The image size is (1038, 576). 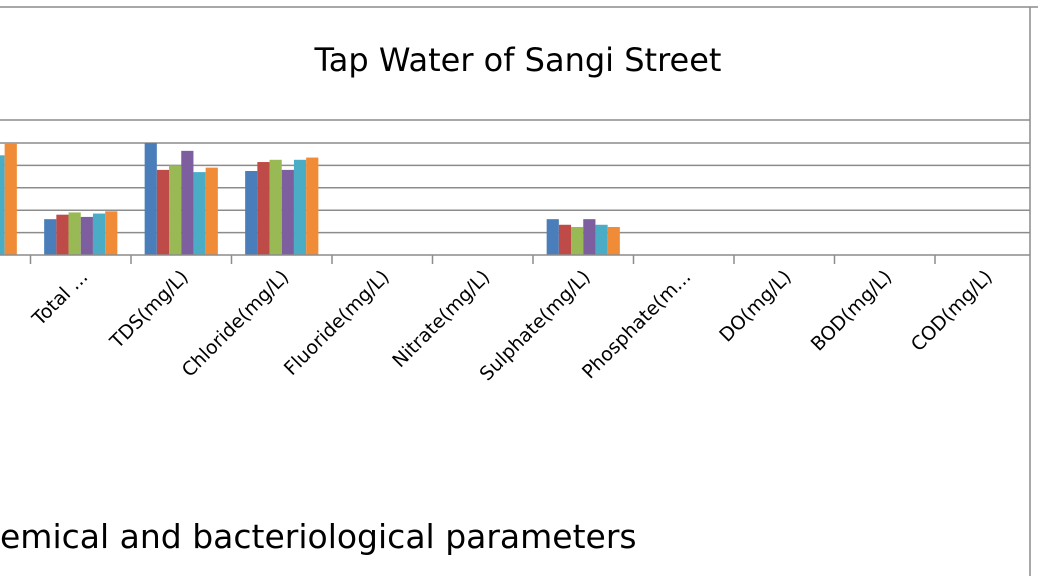 What do you see at coordinates (518, 60) in the screenshot?
I see `chart-title: Tap Water of Sangi Street` at bounding box center [518, 60].